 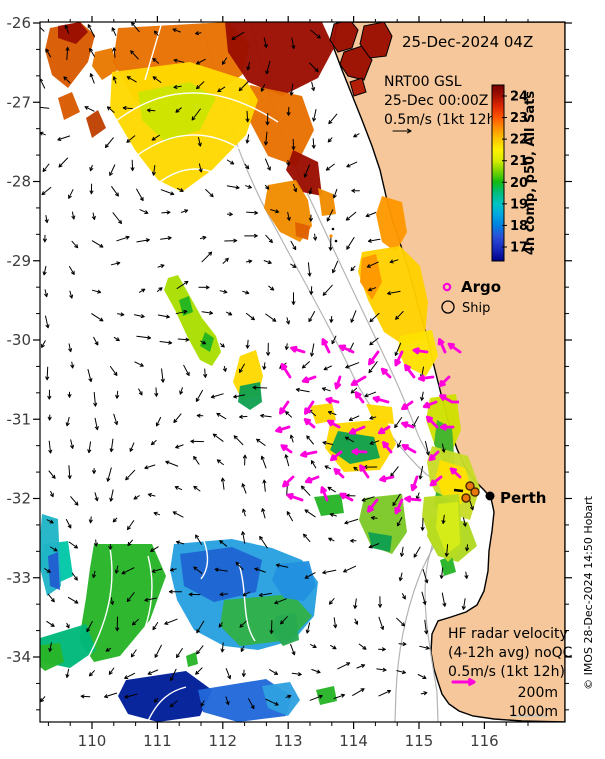 What do you see at coordinates (519, 226) in the screenshot?
I see `colorbar-tick-label: 18` at bounding box center [519, 226].